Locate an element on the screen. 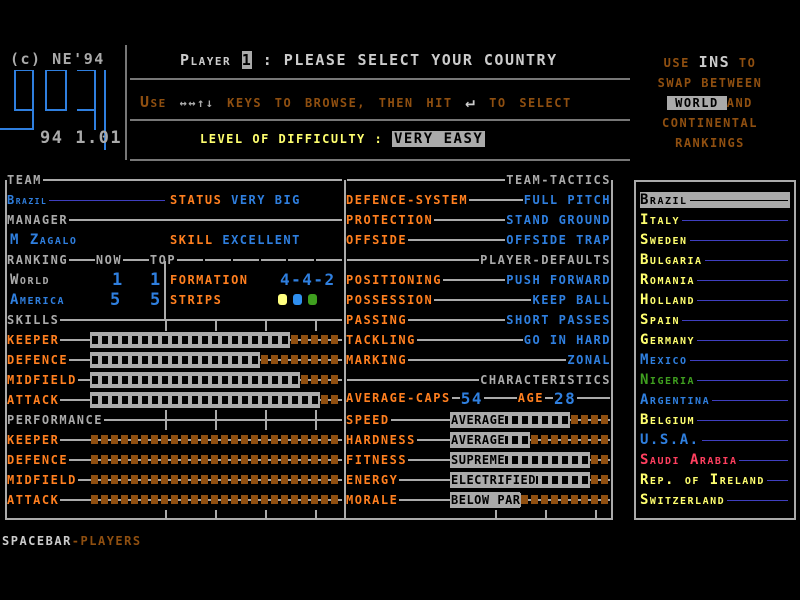 The image size is (800, 600). default-value: KEEP BALL is located at coordinates (571, 300).